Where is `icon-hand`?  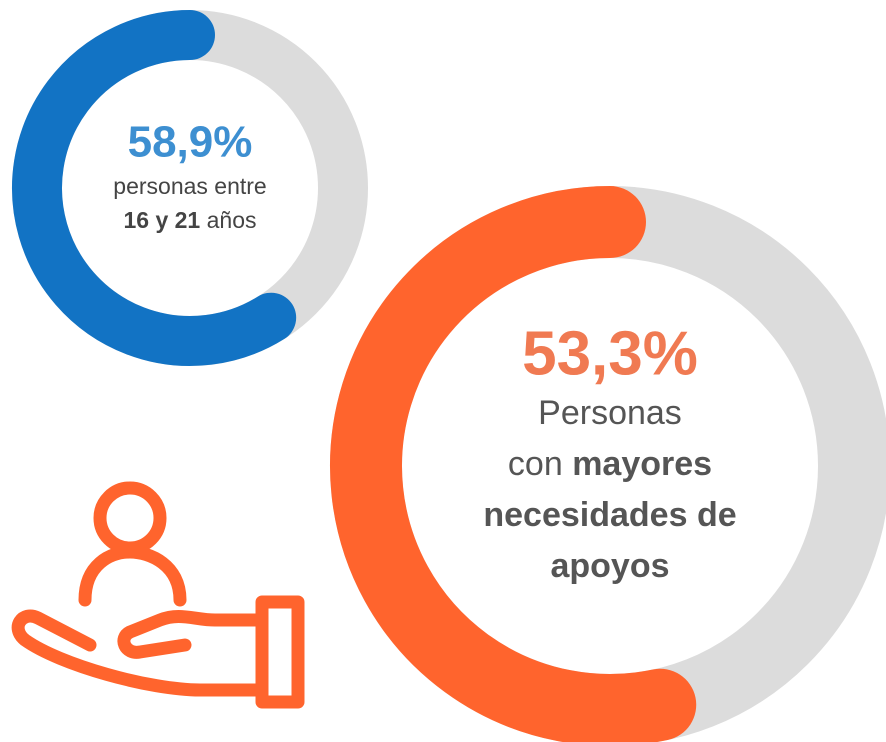 icon-hand is located at coordinates (140, 653).